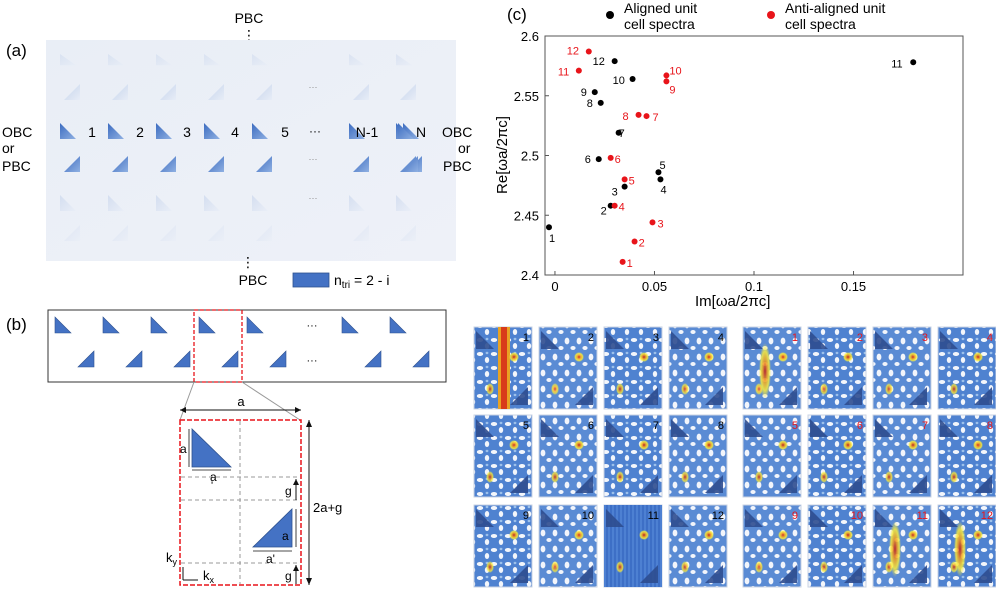  What do you see at coordinates (241, 147) in the screenshot?
I see `panel-a-lattice: ··· ··· ···` at bounding box center [241, 147].